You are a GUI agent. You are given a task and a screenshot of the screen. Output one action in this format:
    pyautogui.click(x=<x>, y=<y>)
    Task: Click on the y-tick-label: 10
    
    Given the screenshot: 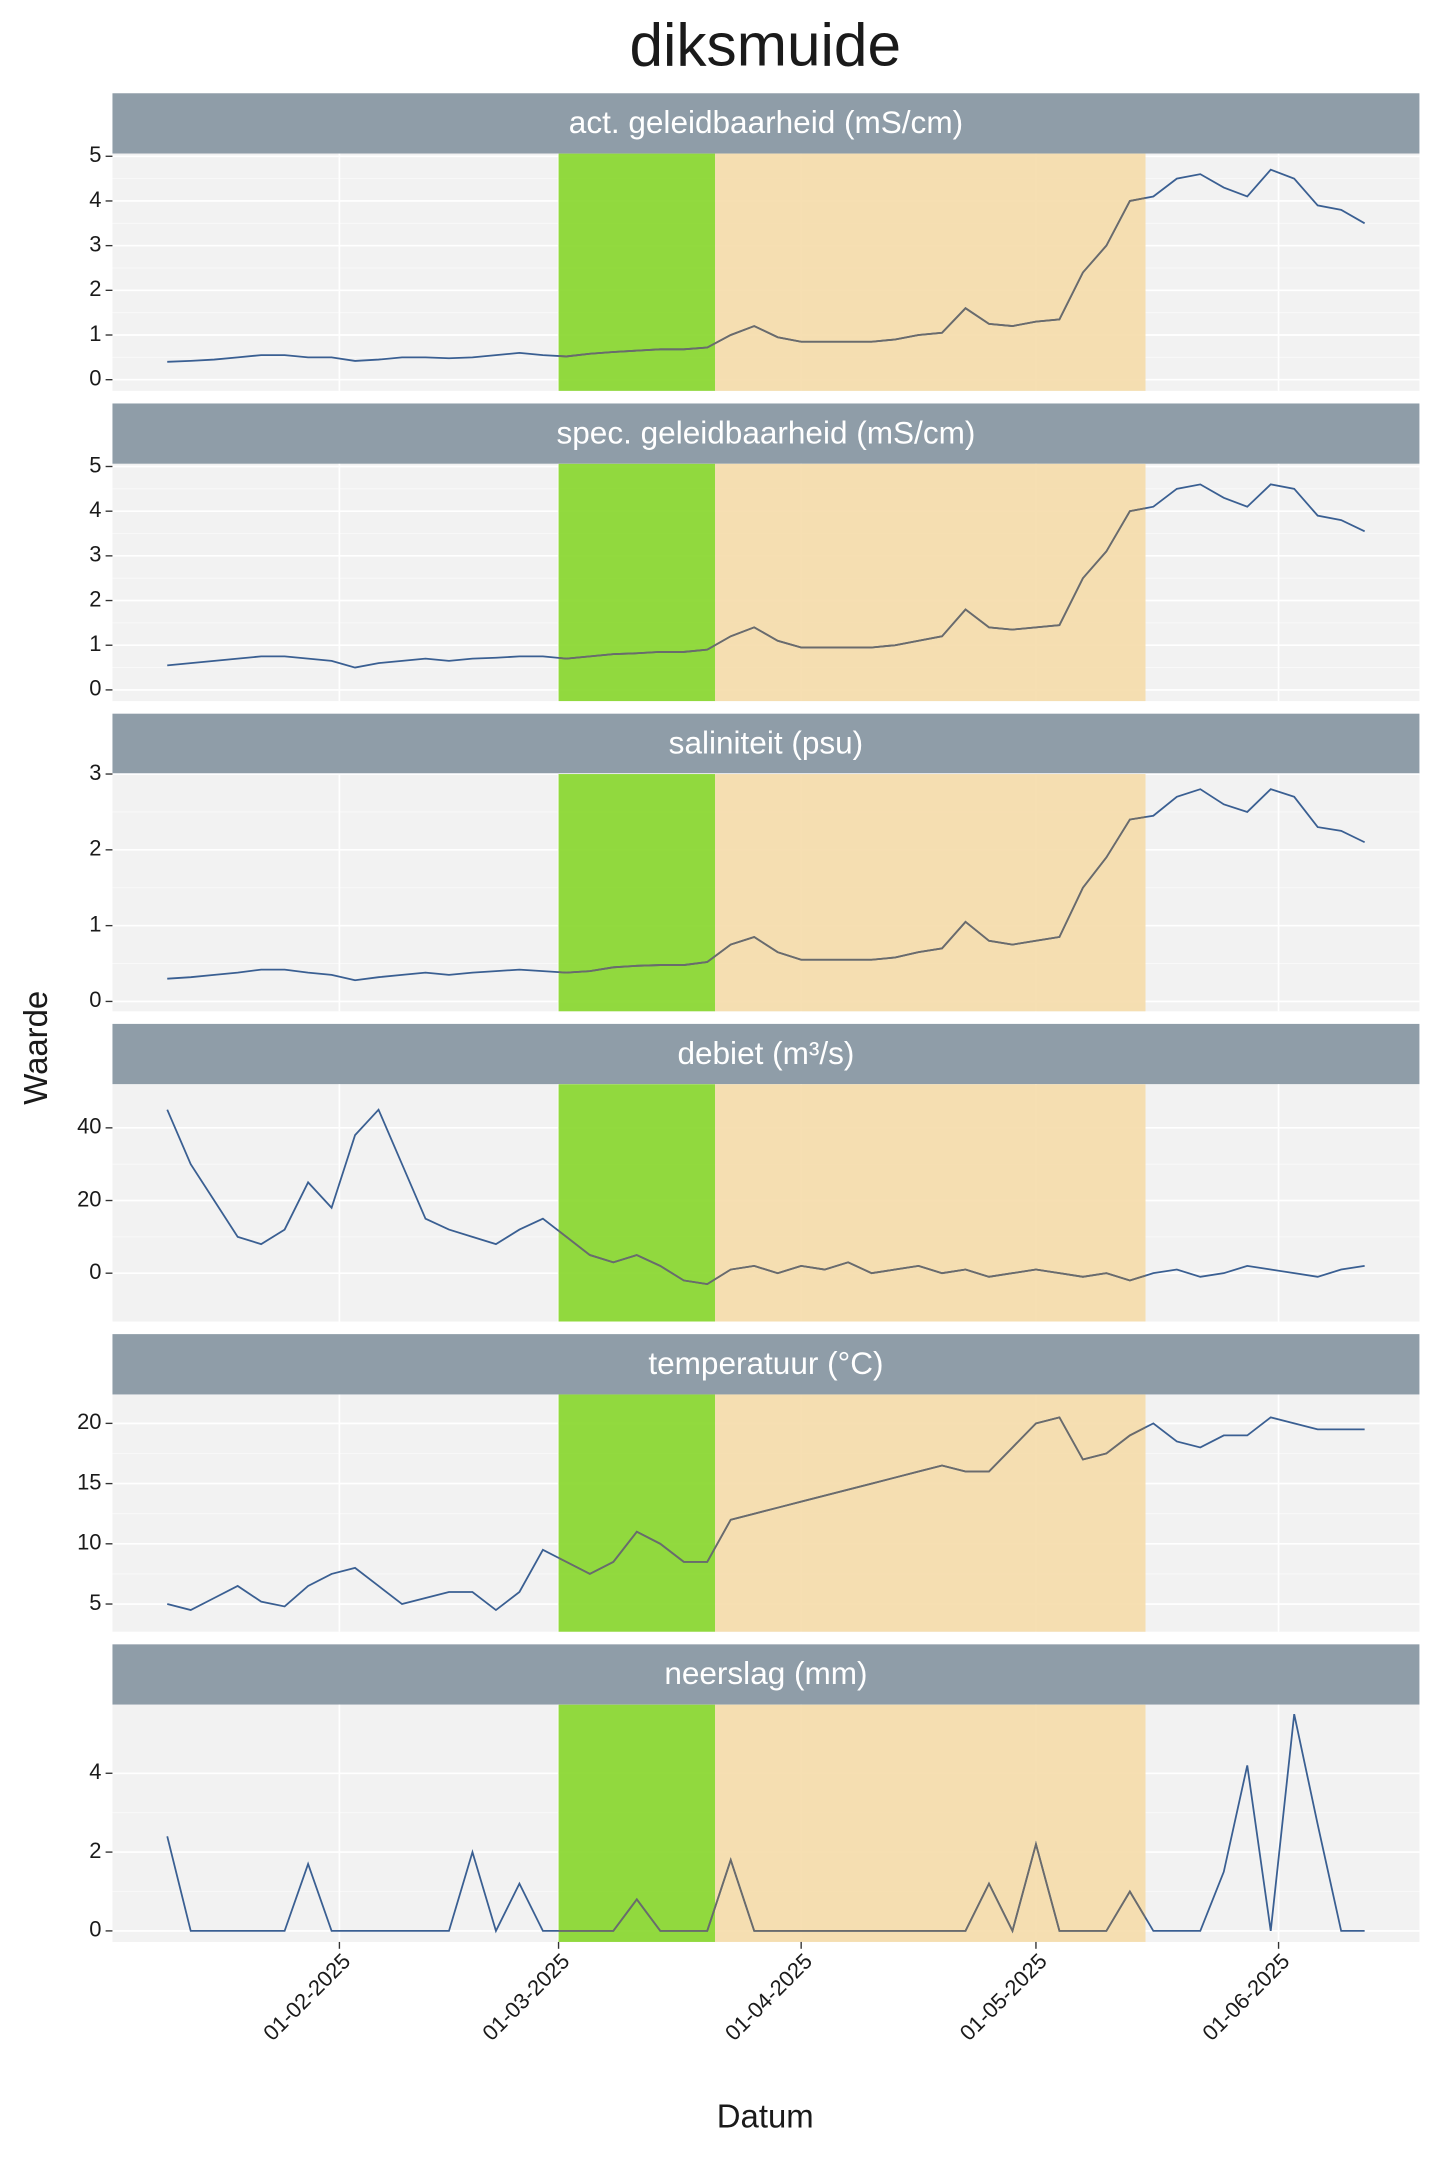 What is the action you would take?
    pyautogui.click(x=89, y=1542)
    